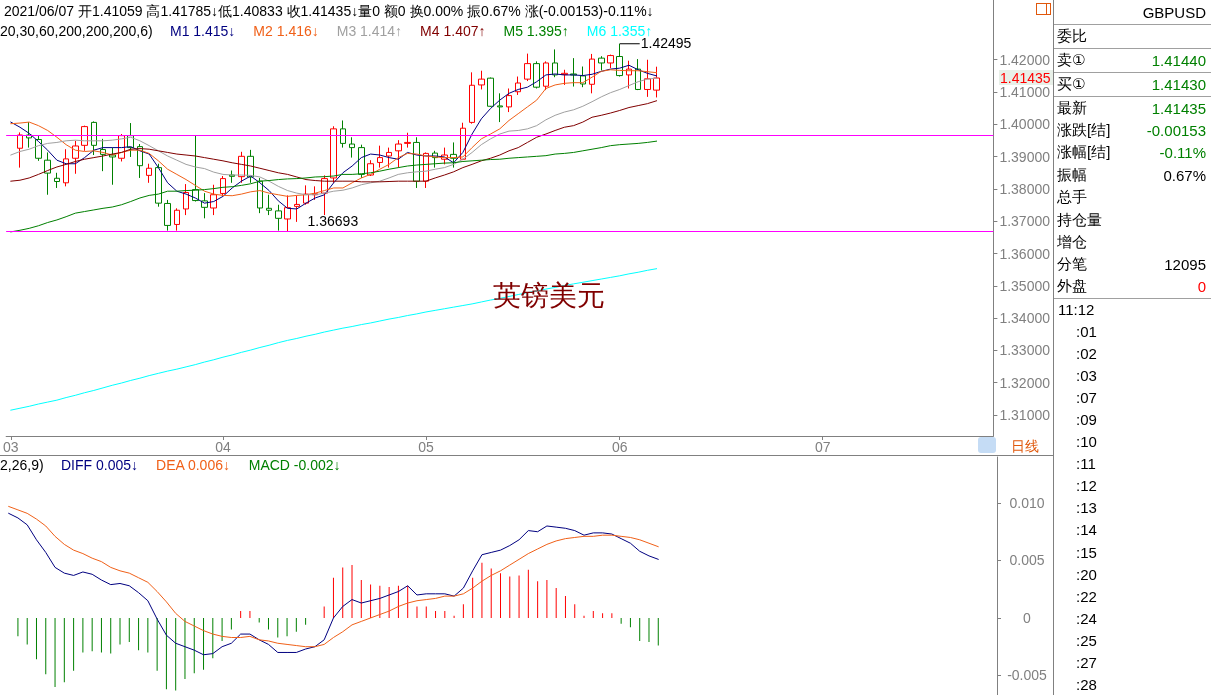 Image resolution: width=1211 pixels, height=695 pixels. I want to click on text: :10, so click(1086, 442).